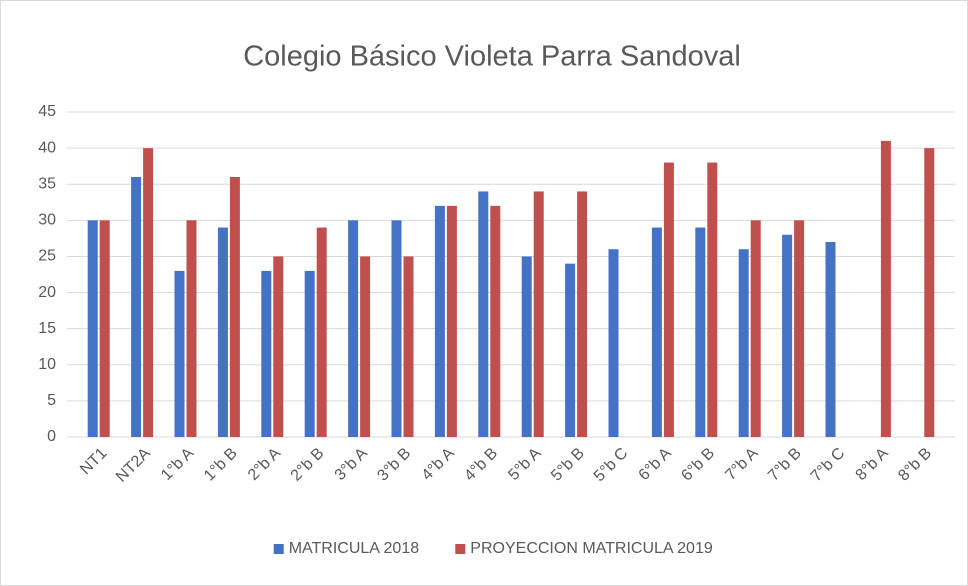  I want to click on y-tick-label: 40, so click(47, 147).